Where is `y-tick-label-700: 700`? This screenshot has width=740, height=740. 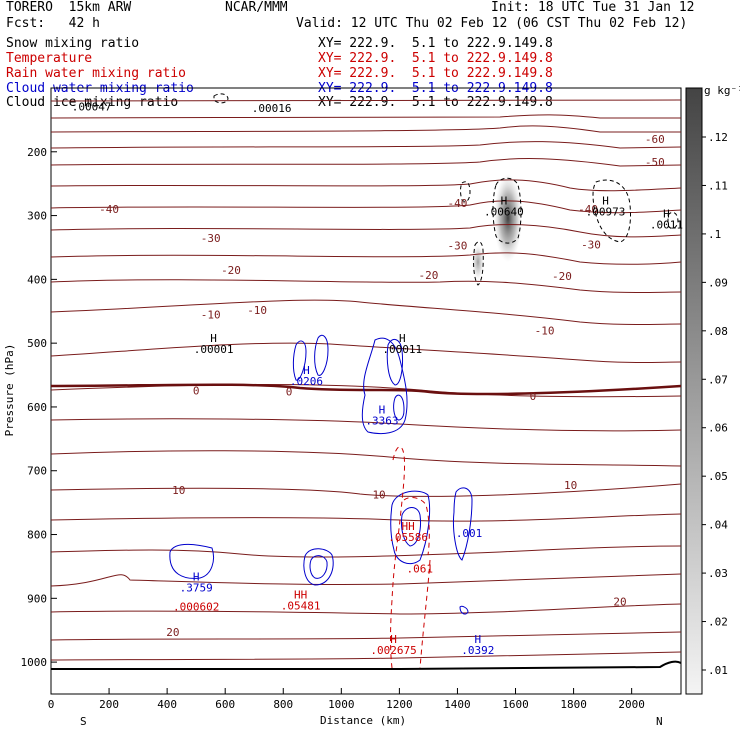
y-tick-label-700: 700 is located at coordinates (37, 471).